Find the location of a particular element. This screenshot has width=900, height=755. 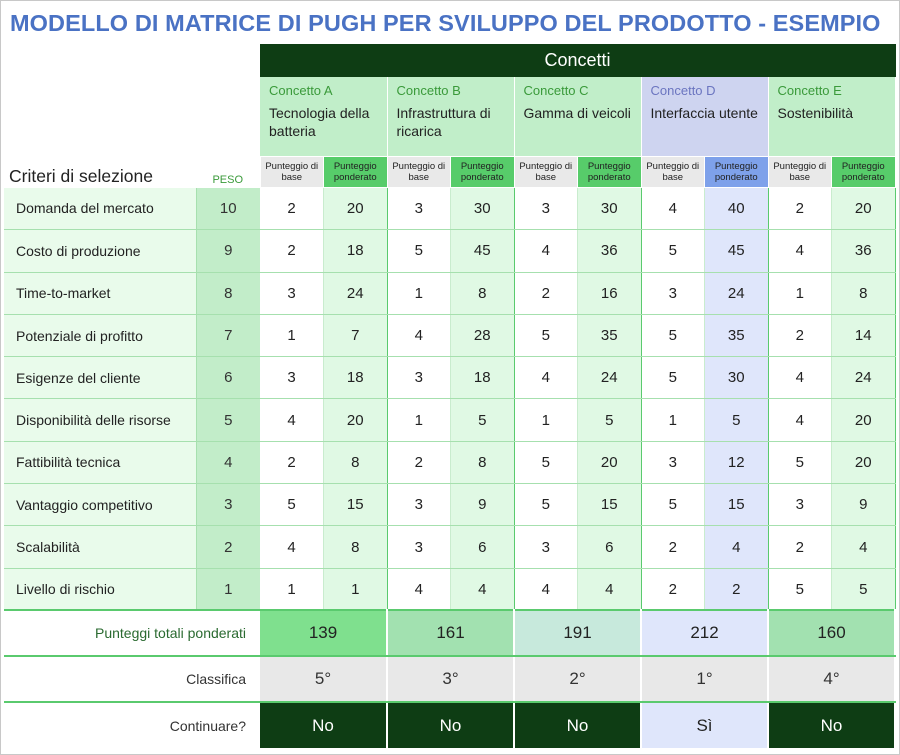

criterion-weight: 9 is located at coordinates (228, 251).